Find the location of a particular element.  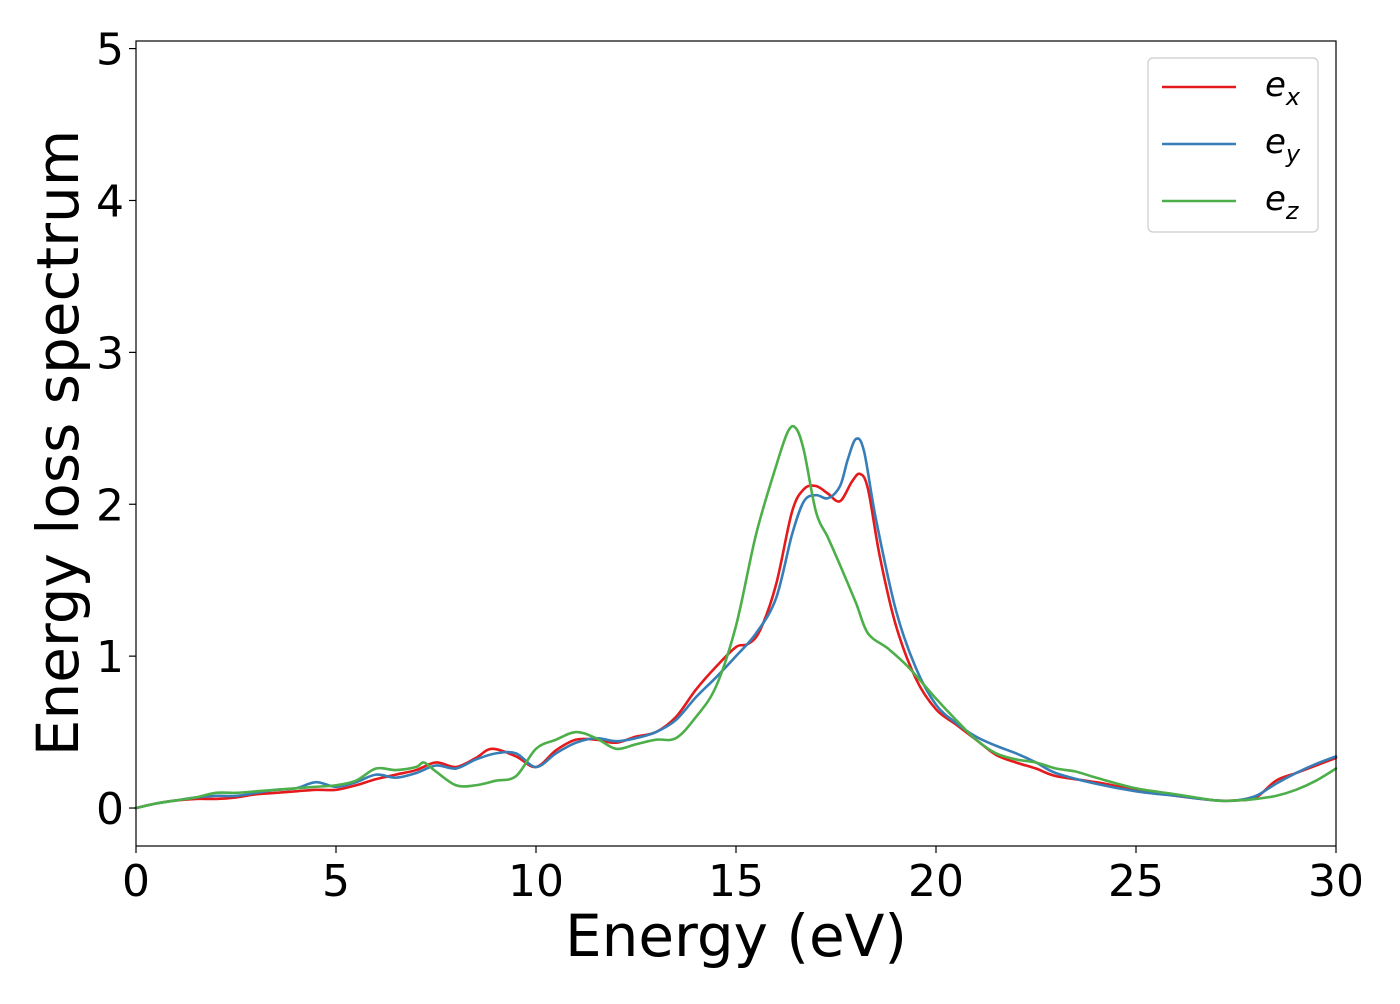

x-axis-ticks: 0 5 10 15 20 25 30 is located at coordinates (743, 876).